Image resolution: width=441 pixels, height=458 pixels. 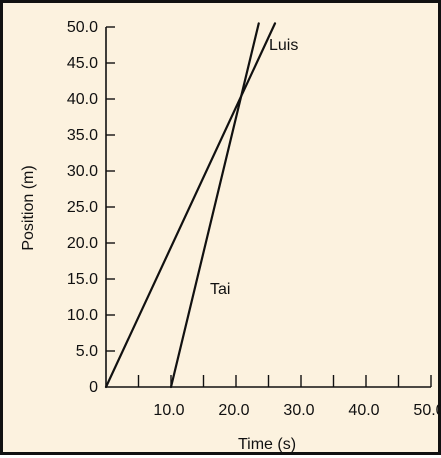 I want to click on y-tick-label: 5.0, so click(x=87, y=351).